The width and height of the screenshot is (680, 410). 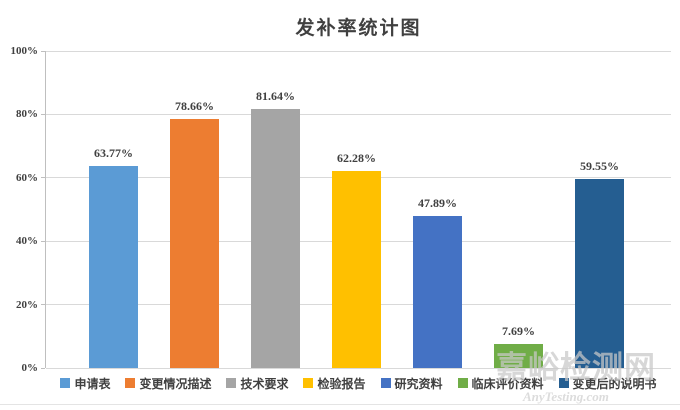 I want to click on bar-value-label: 63.77%, so click(x=113, y=152).